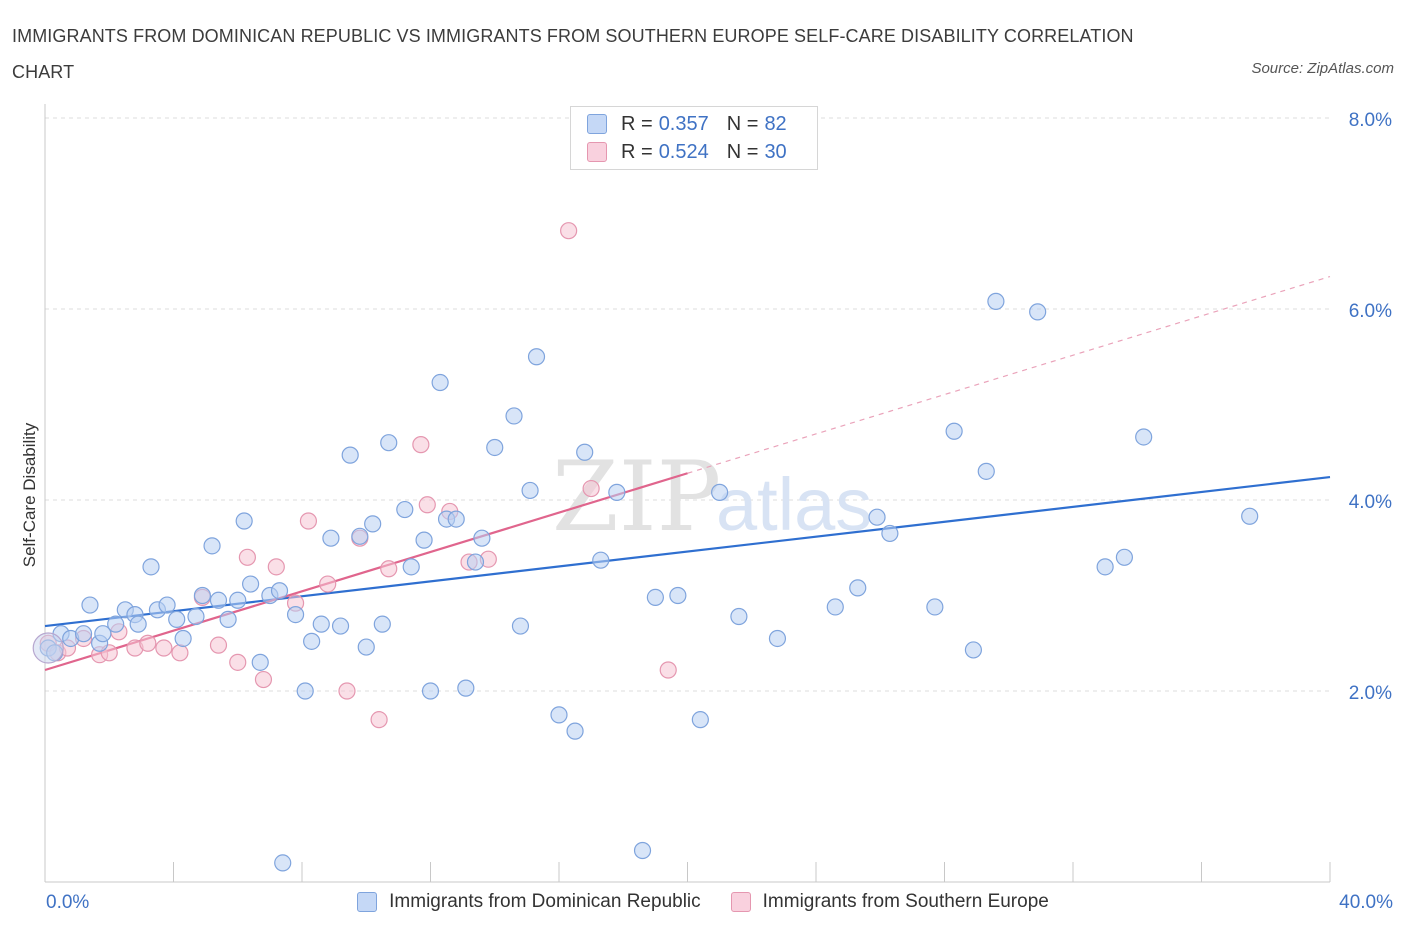 The width and height of the screenshot is (1406, 930). Describe the element at coordinates (683, 123) in the screenshot. I see `legend-r-value: 0.357` at that location.